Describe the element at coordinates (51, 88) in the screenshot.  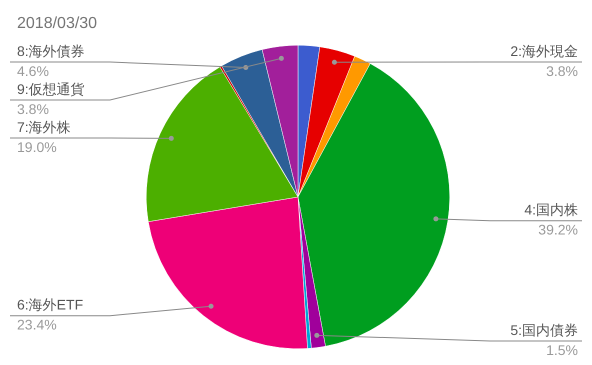
I see `slice-label: 9:仮想通貨` at that location.